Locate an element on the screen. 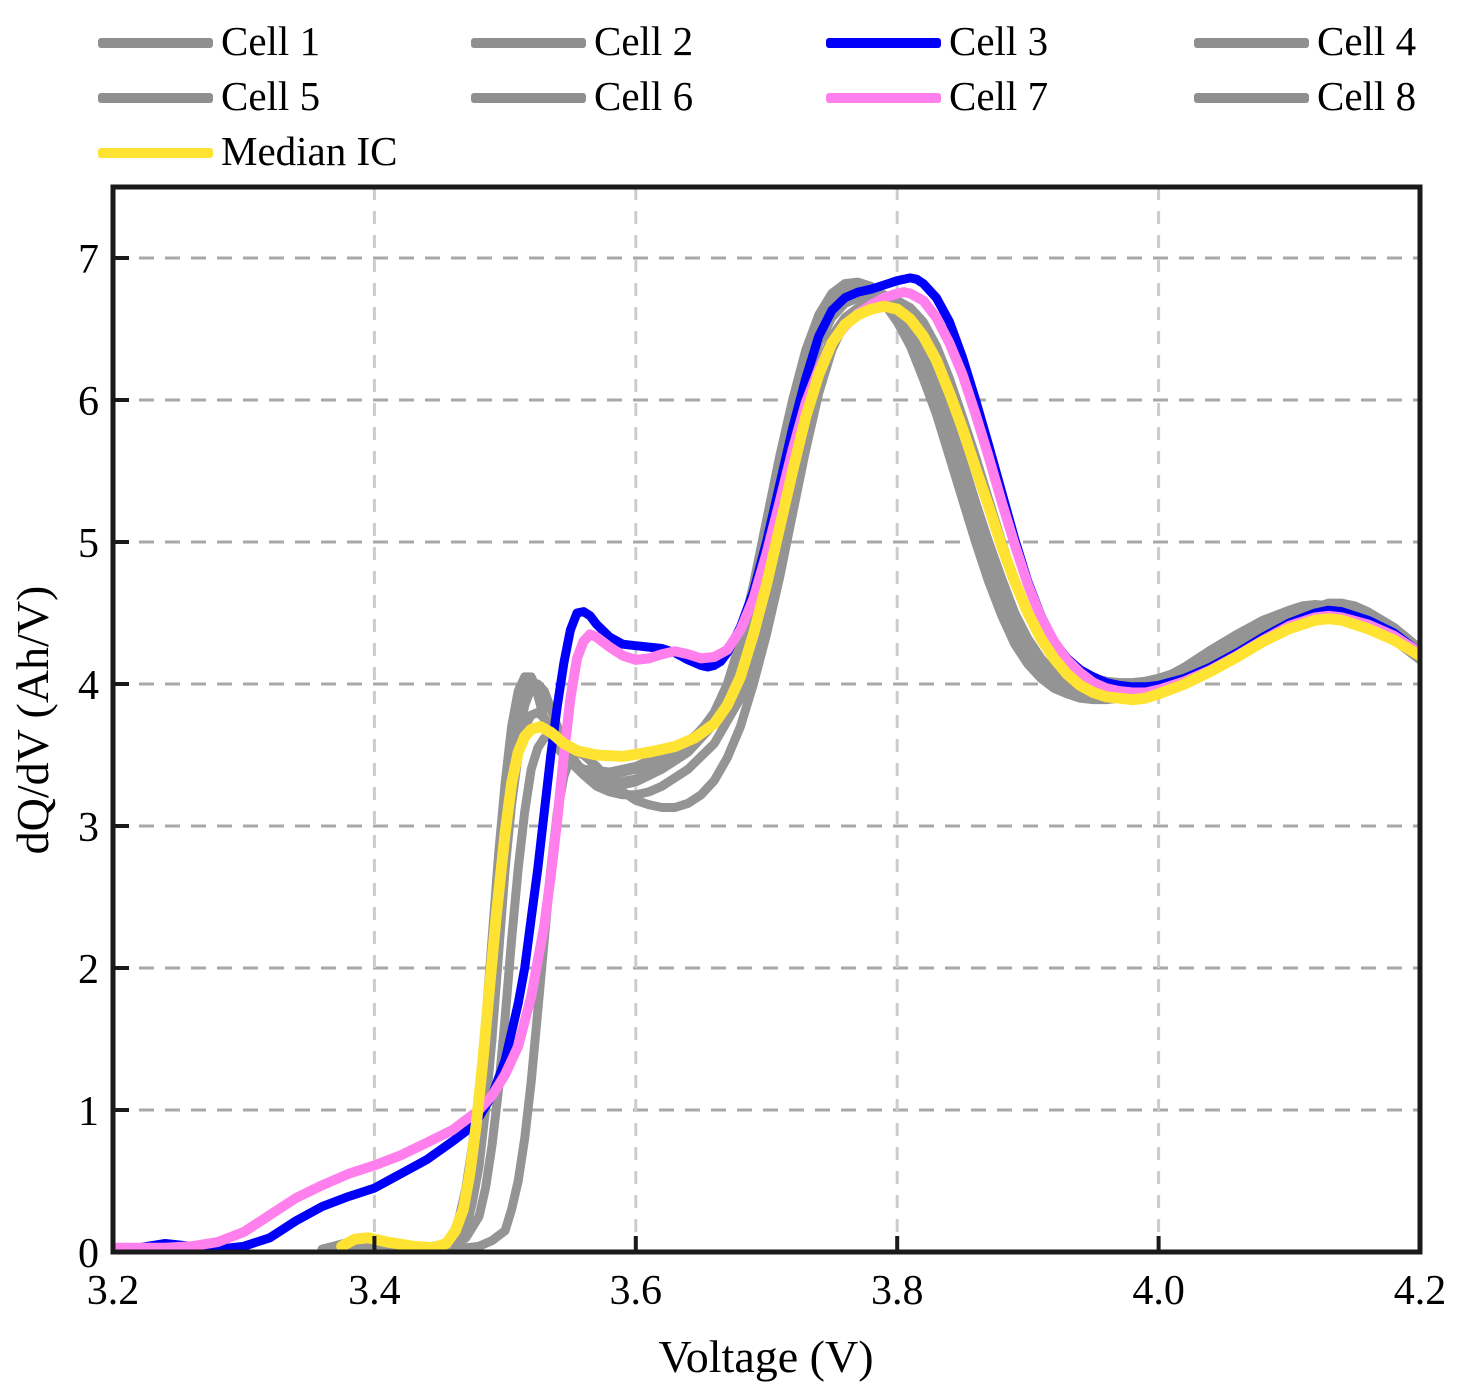 Image resolution: width=1470 pixels, height=1394 pixels. legend-item-cell-3: Cell 3 is located at coordinates (937, 40).